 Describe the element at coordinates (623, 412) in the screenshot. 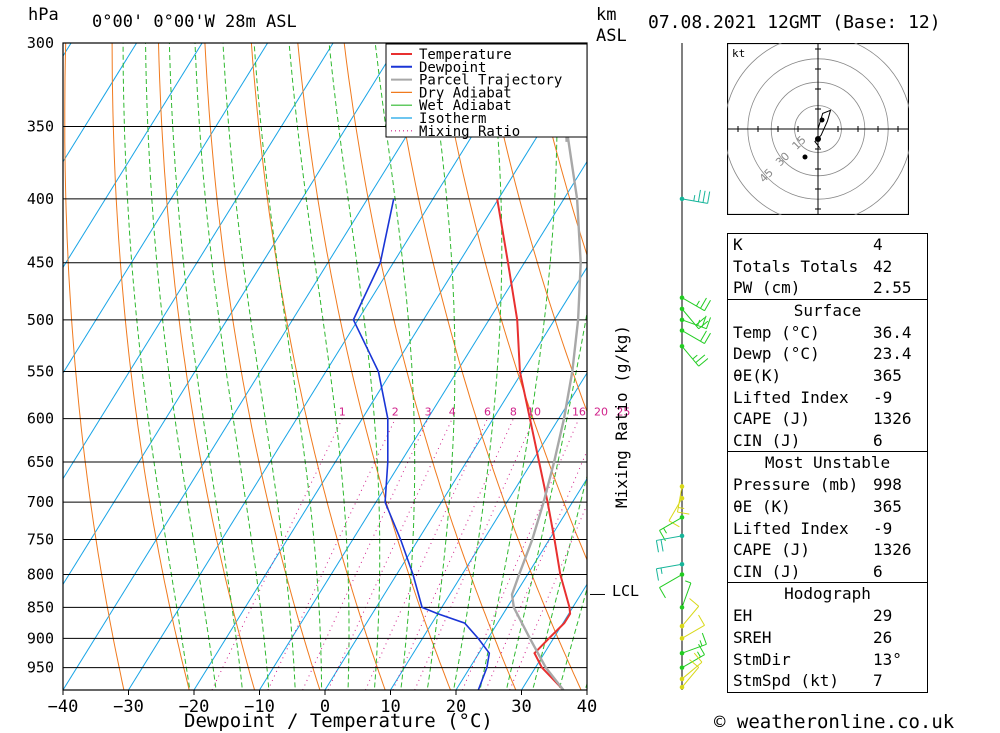

I see `mixing-ratio-label: 25` at that location.